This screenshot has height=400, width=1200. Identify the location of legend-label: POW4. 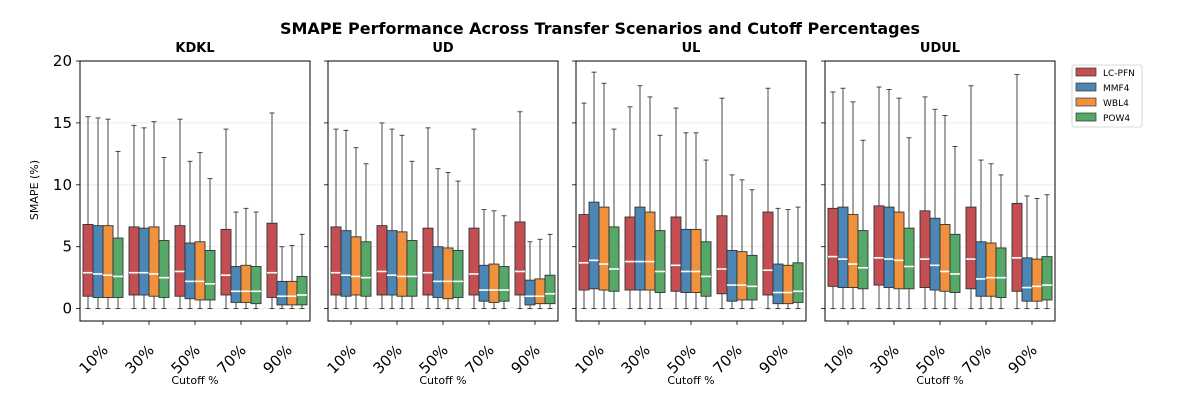
(1116, 119).